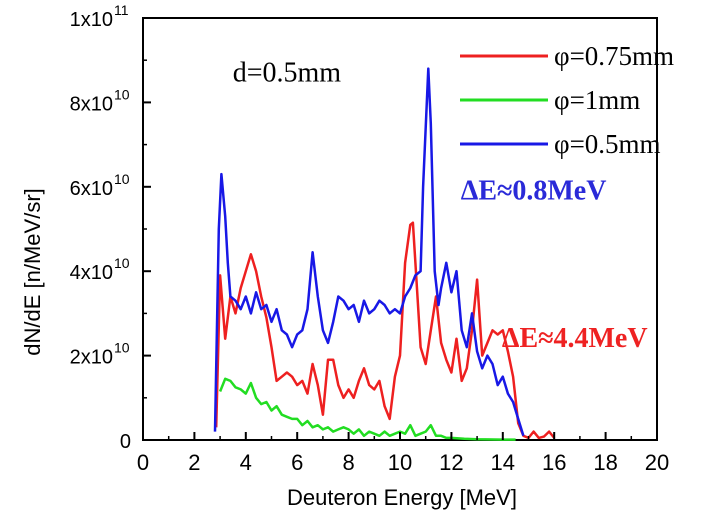 The height and width of the screenshot is (525, 720). Describe the element at coordinates (91, 104) in the screenshot. I see `y-tick-mantissa: 8x10` at that location.